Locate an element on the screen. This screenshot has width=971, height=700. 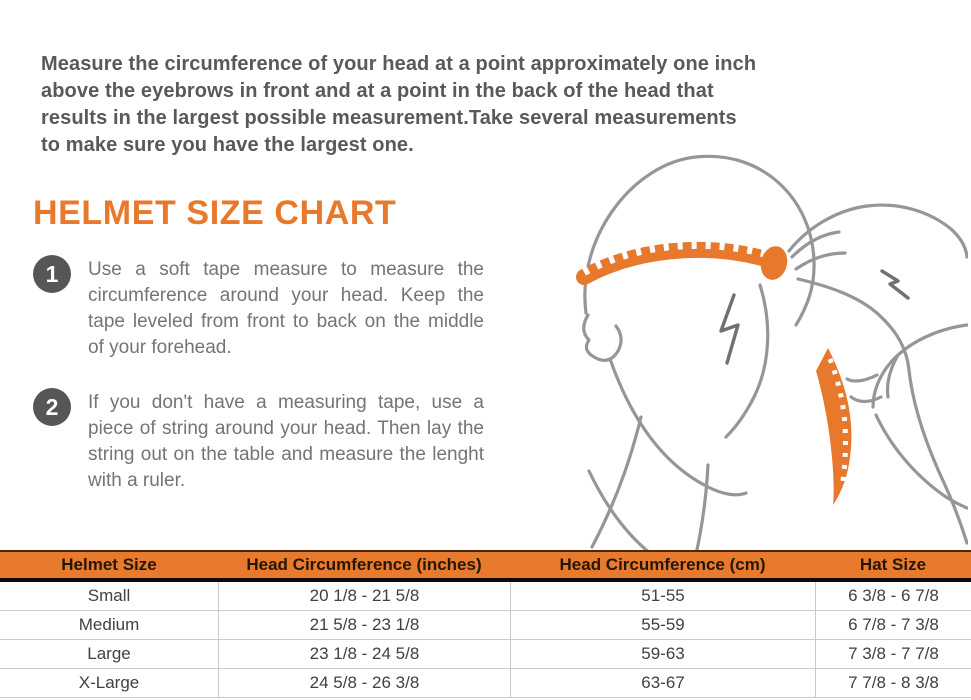
header-cell-hat-size: Hat Size is located at coordinates (893, 564).